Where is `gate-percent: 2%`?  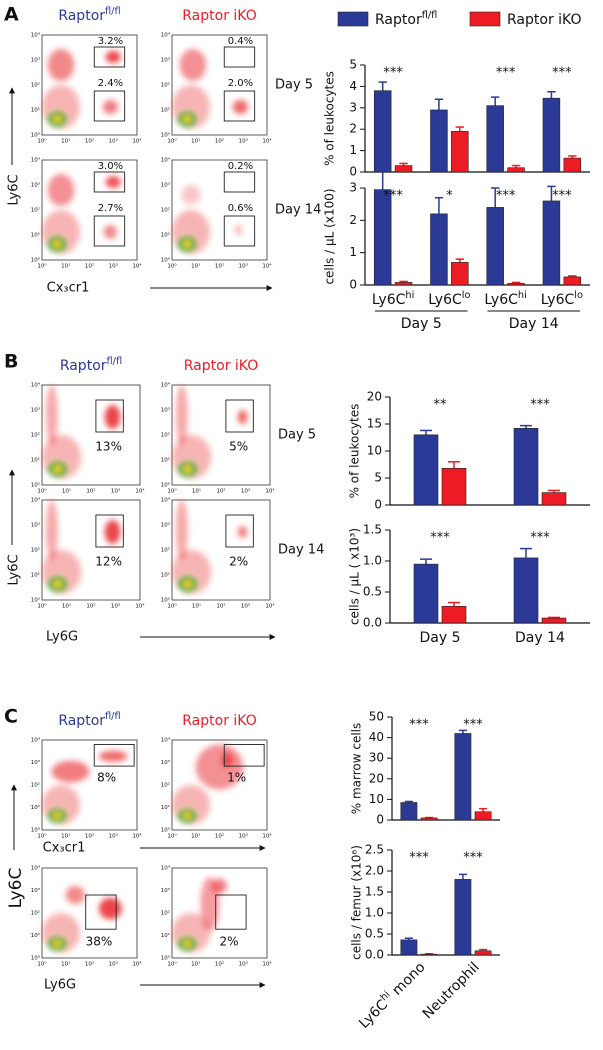
gate-percent: 2% is located at coordinates (238, 562).